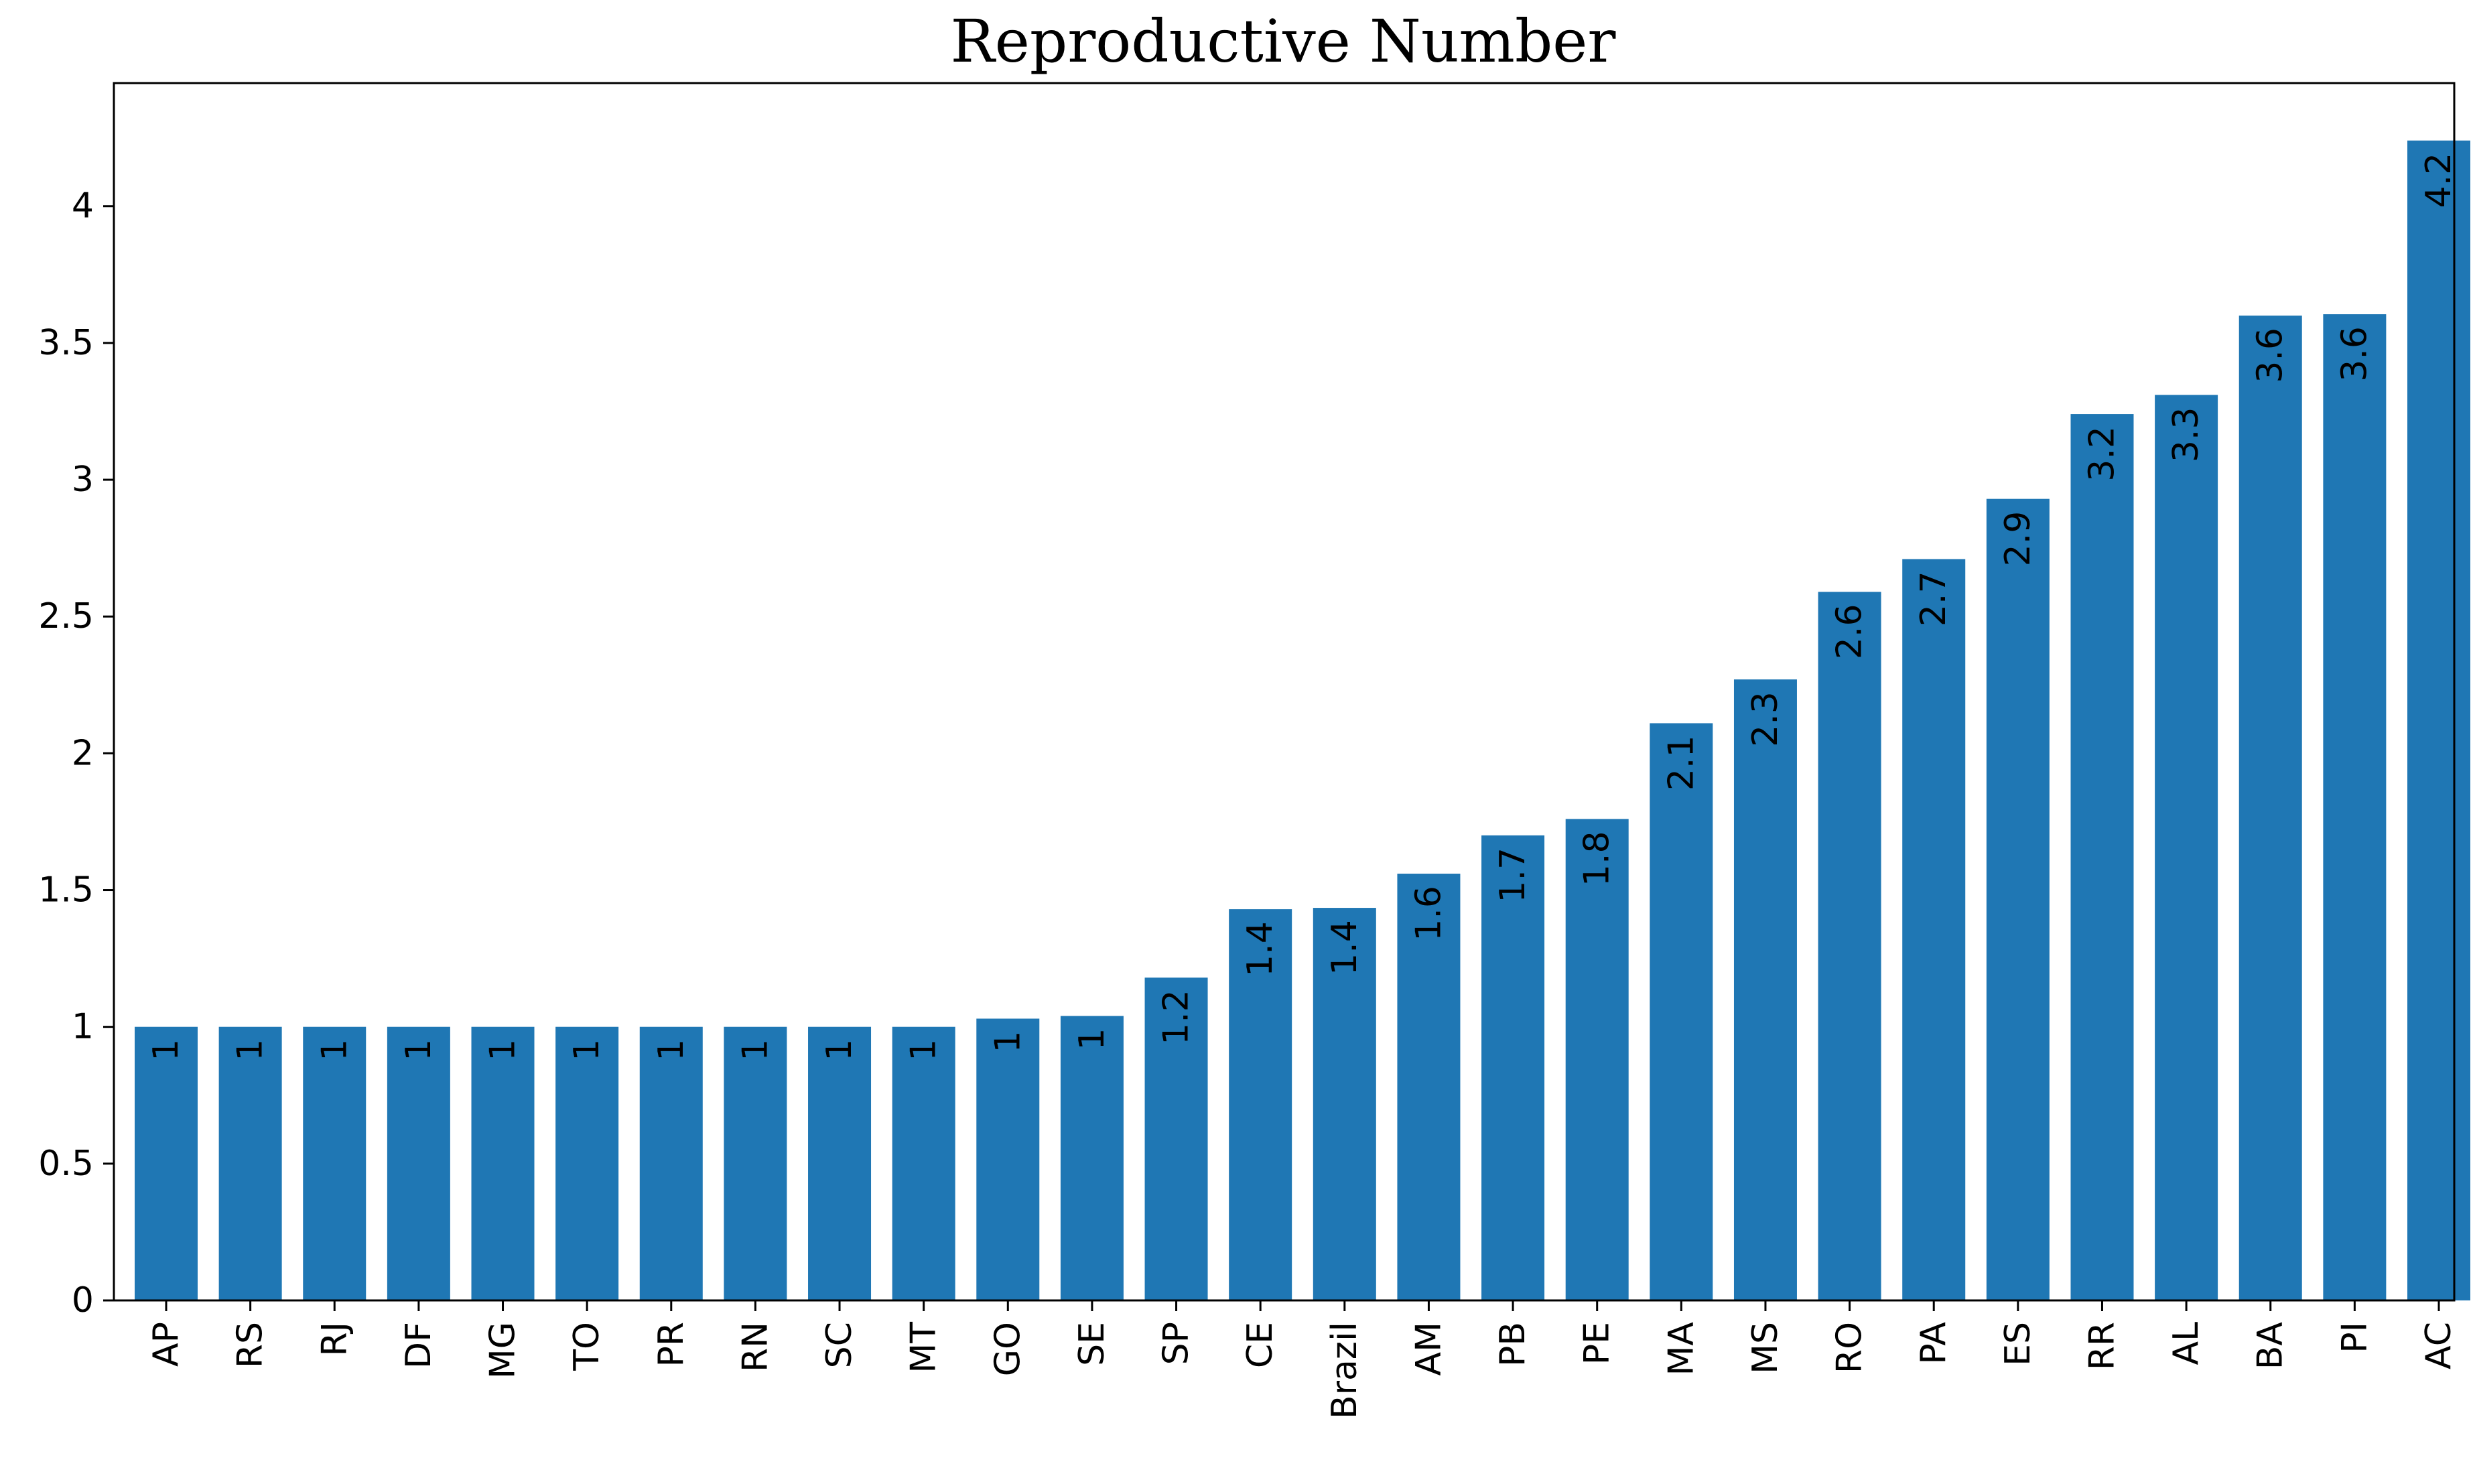 Image resolution: width=2473 pixels, height=1484 pixels. Describe the element at coordinates (1092, 1344) in the screenshot. I see `x-tick-label-se: SE` at that location.